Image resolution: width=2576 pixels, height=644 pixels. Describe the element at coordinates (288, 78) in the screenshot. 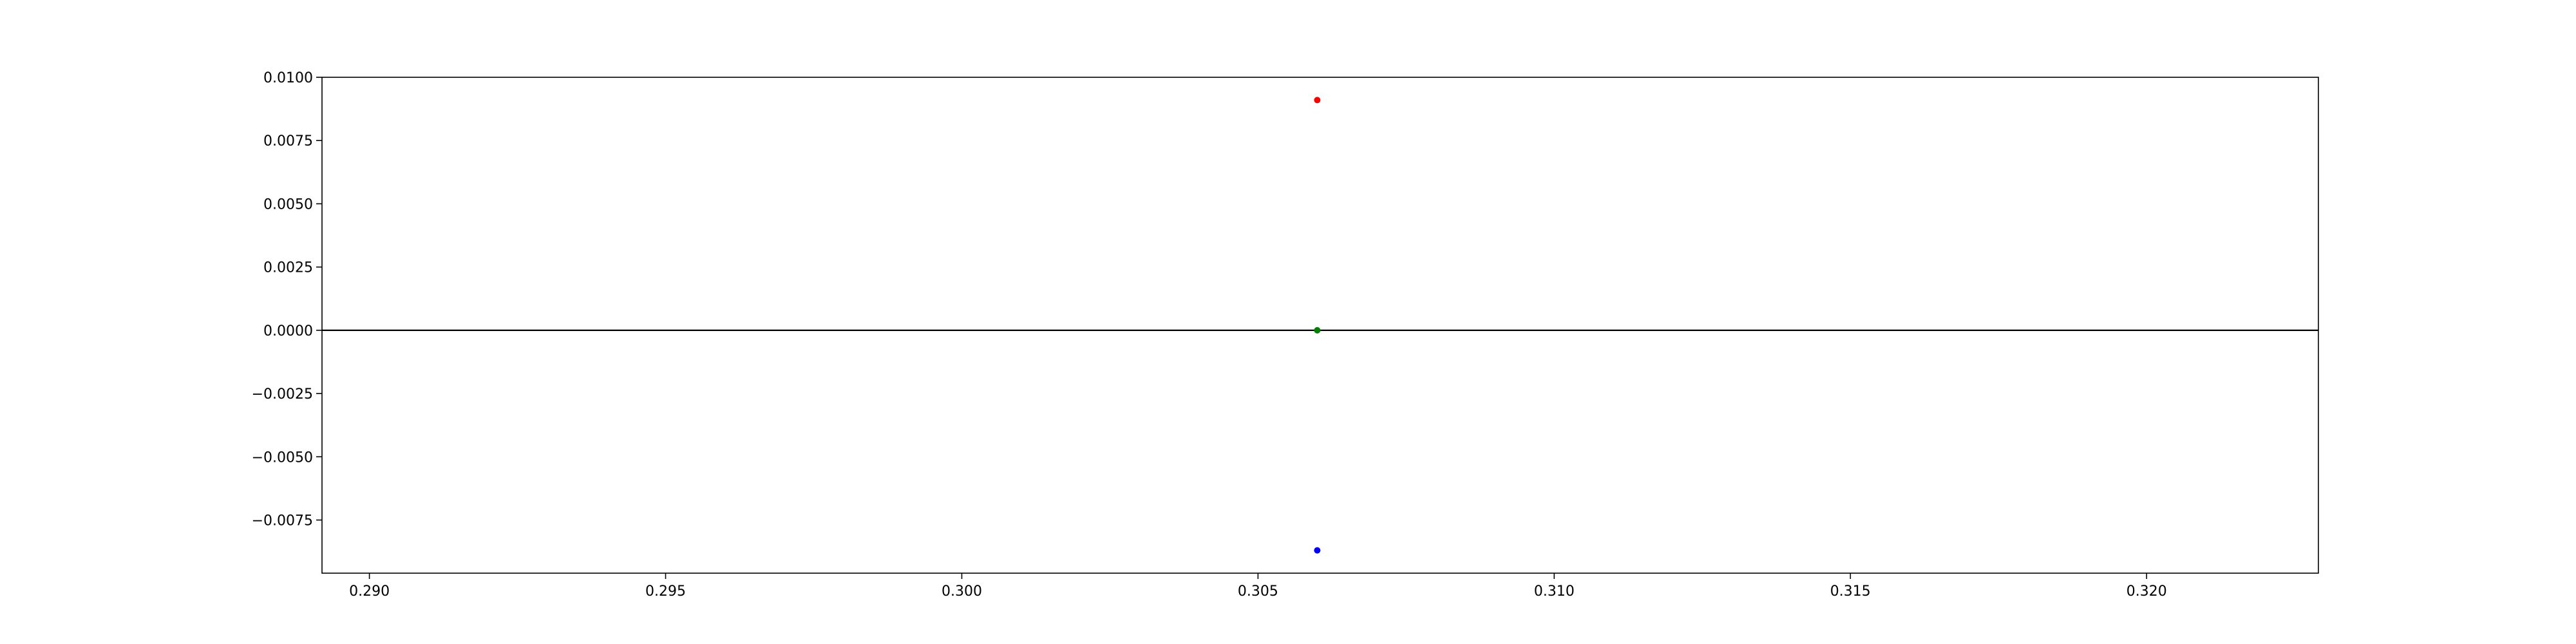

I see `y-tick-label: 0.0100` at that location.